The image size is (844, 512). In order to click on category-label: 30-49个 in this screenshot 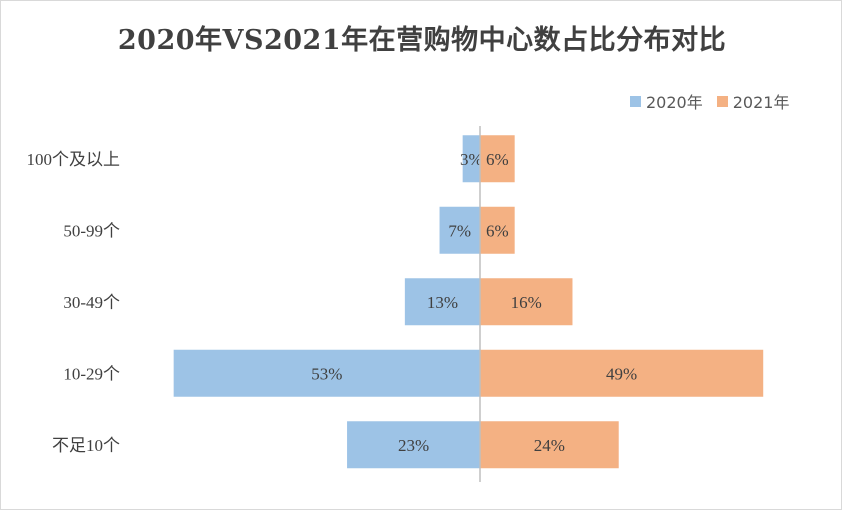, I will do `click(91, 302)`.